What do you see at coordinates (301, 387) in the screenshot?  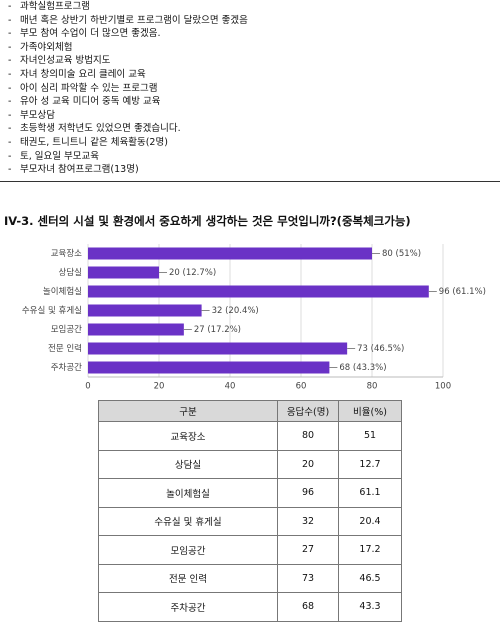 I see `x-tick-label: 60` at bounding box center [301, 387].